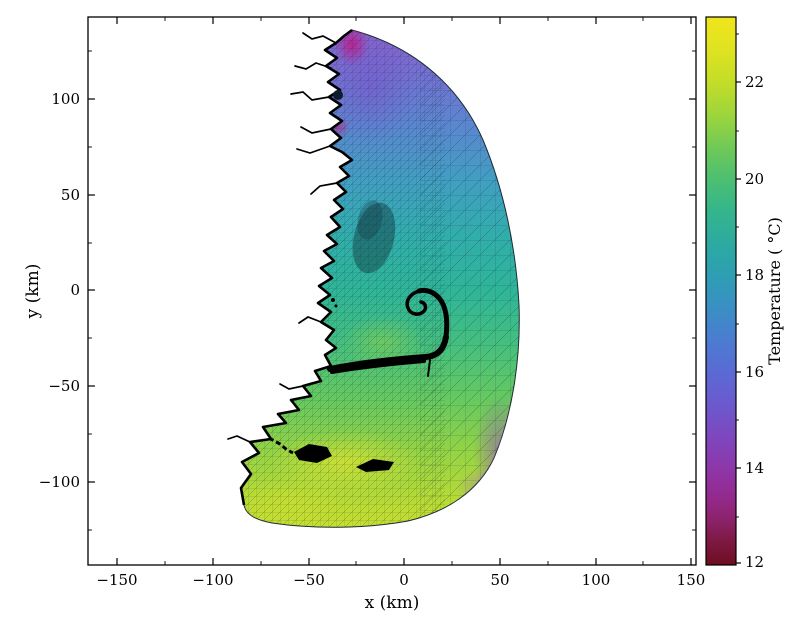  What do you see at coordinates (392, 603) in the screenshot?
I see `x-axis-title: x (km)` at bounding box center [392, 603].